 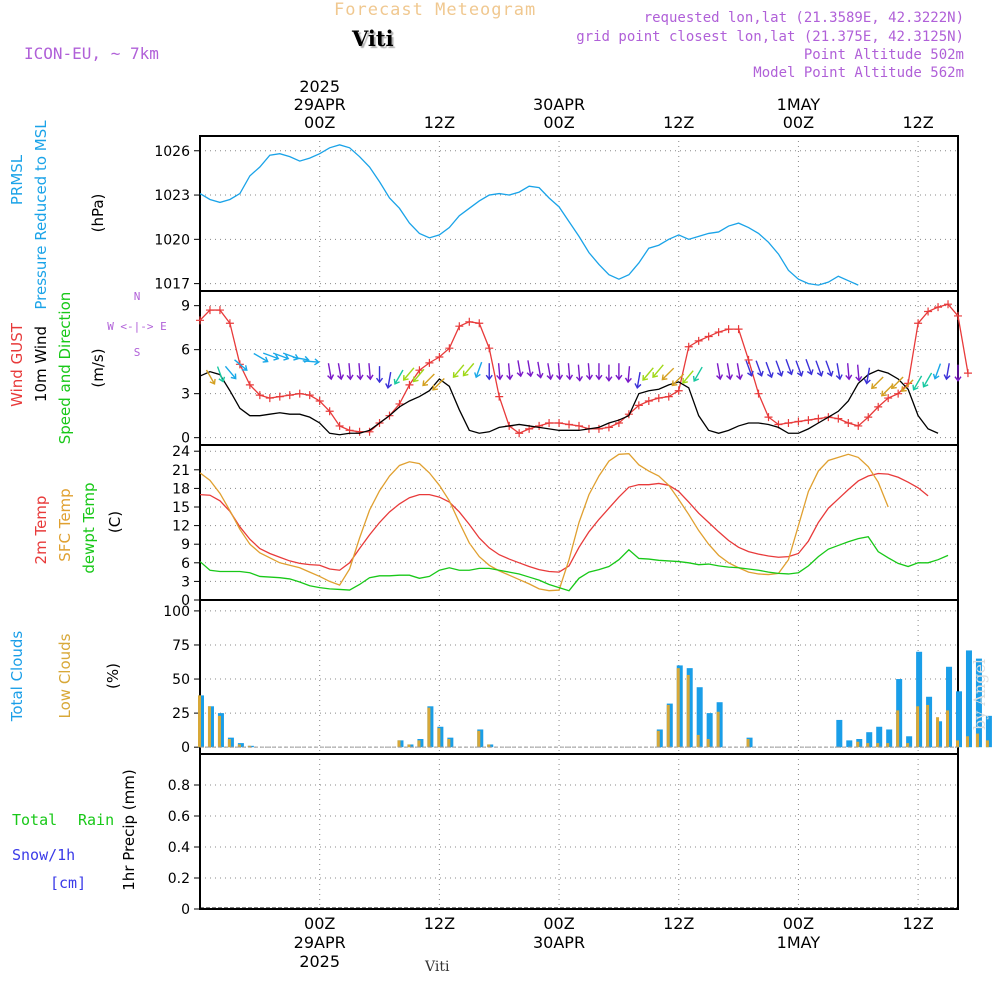 I want to click on panel-frame-pressure, so click(x=579, y=213).